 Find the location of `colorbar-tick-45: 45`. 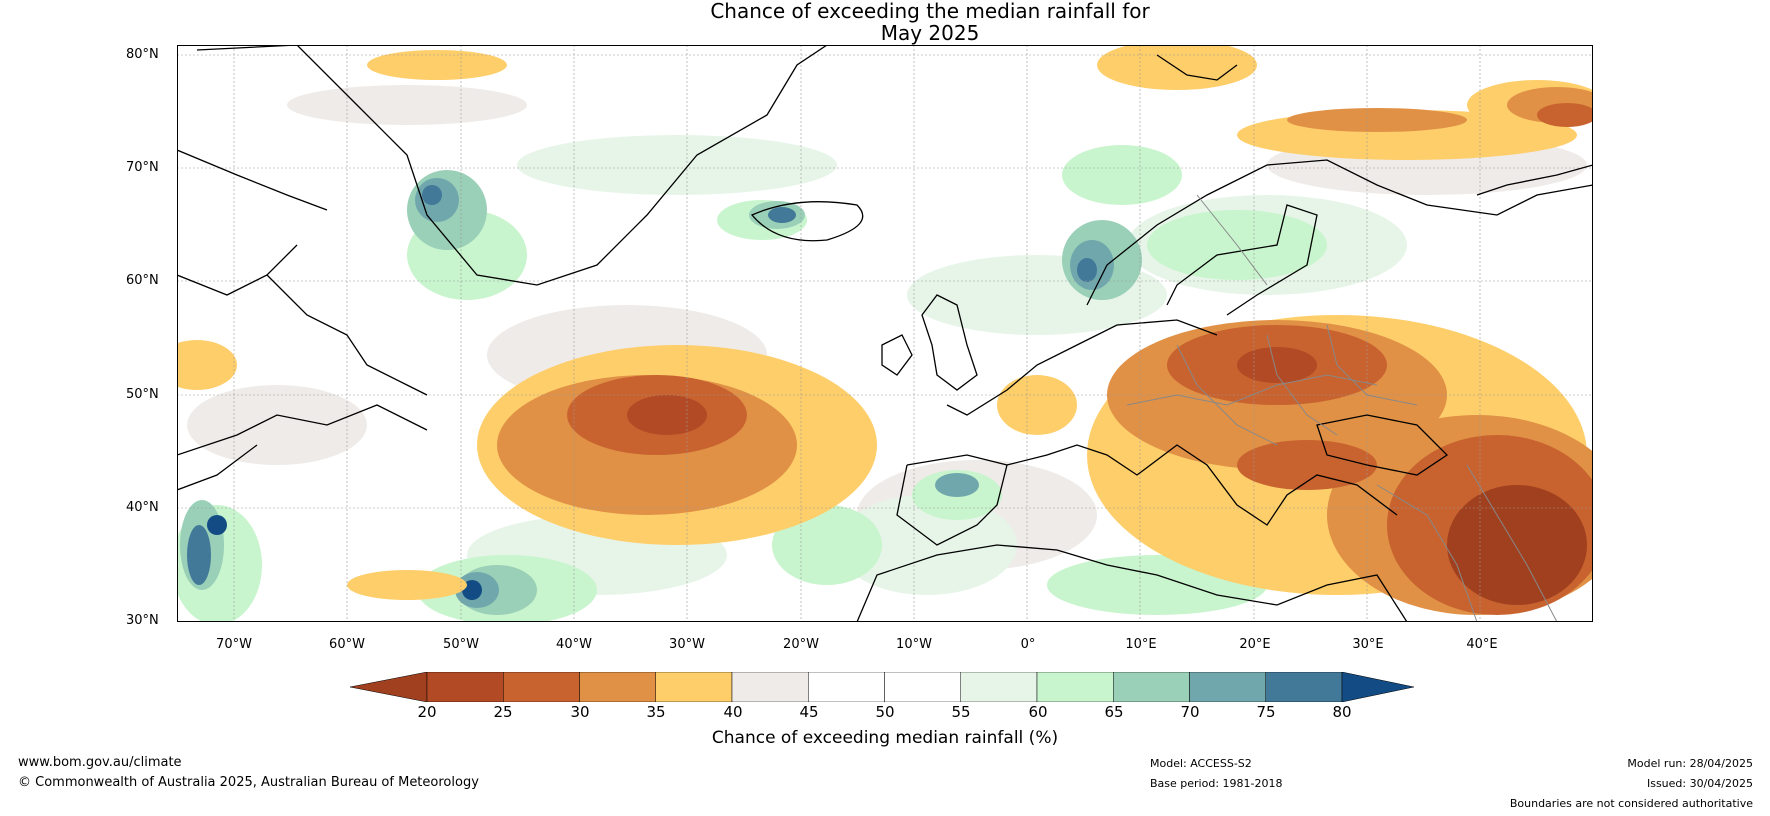

colorbar-tick-45: 45 is located at coordinates (809, 712).